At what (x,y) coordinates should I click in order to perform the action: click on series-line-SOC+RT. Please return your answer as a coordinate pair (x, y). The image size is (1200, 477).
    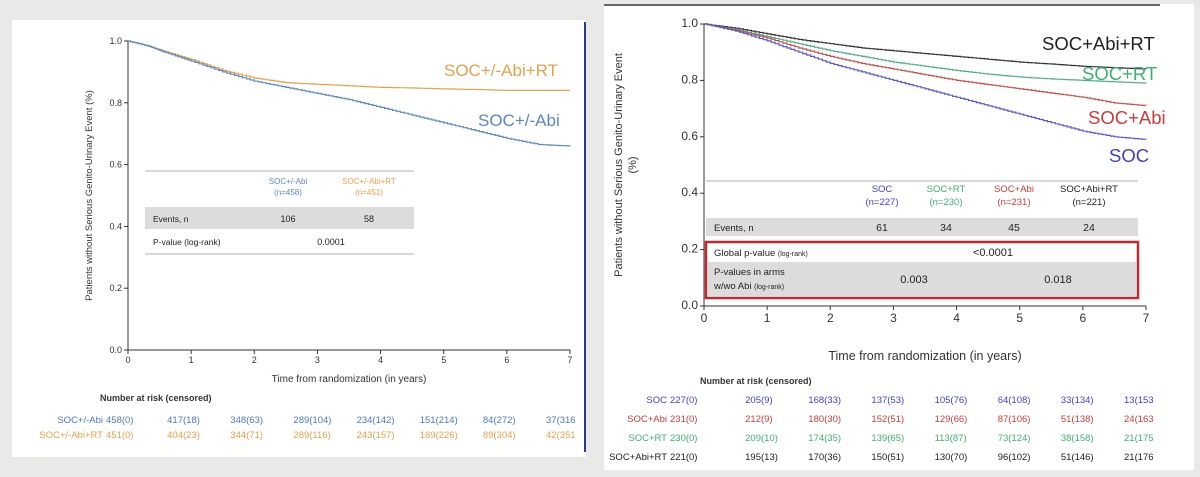
    Looking at the image, I should click on (925, 53).